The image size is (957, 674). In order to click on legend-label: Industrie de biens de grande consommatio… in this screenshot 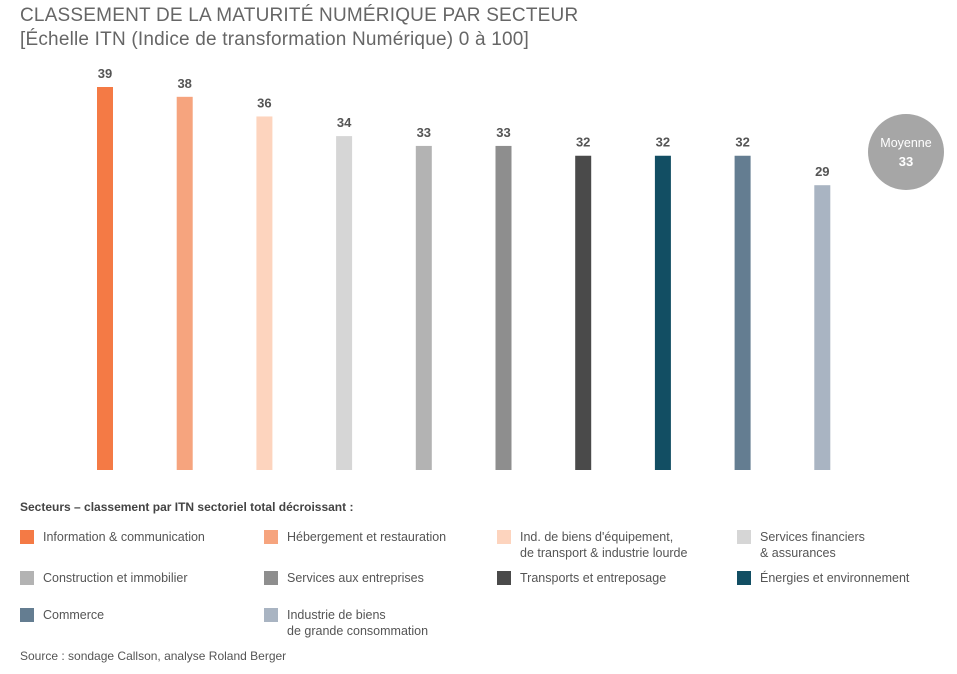, I will do `click(358, 623)`.